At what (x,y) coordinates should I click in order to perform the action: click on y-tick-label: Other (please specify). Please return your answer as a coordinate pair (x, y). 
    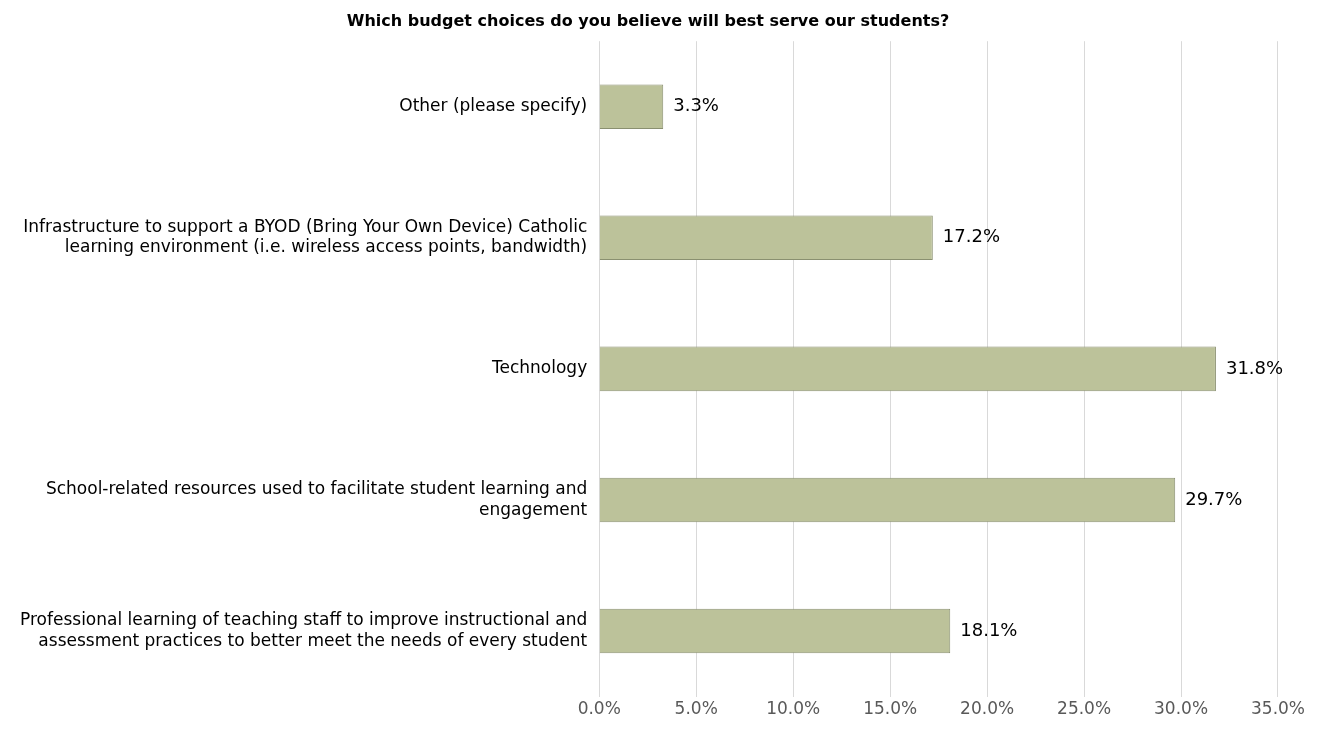
    Looking at the image, I should click on (493, 105).